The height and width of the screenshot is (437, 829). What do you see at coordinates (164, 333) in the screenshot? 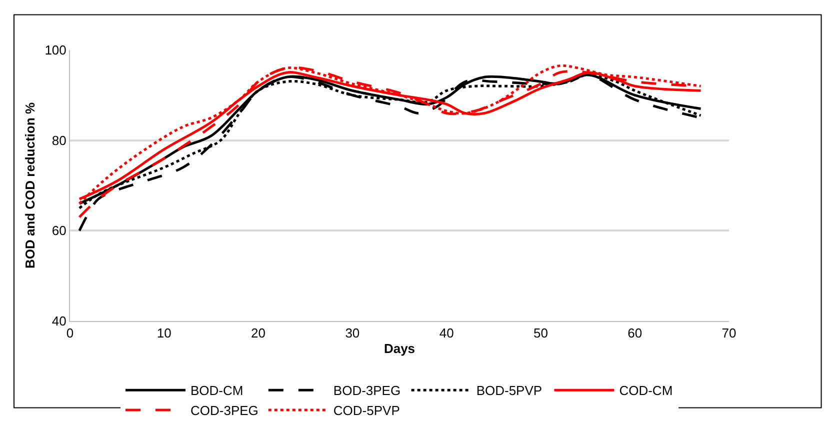
I see `x-tick-label: 10` at bounding box center [164, 333].